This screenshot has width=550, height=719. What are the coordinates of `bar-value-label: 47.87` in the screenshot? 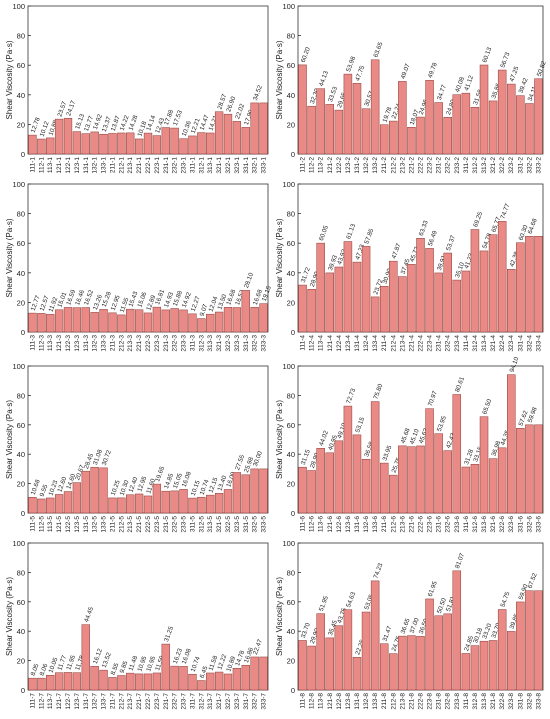 It's located at (397, 251).